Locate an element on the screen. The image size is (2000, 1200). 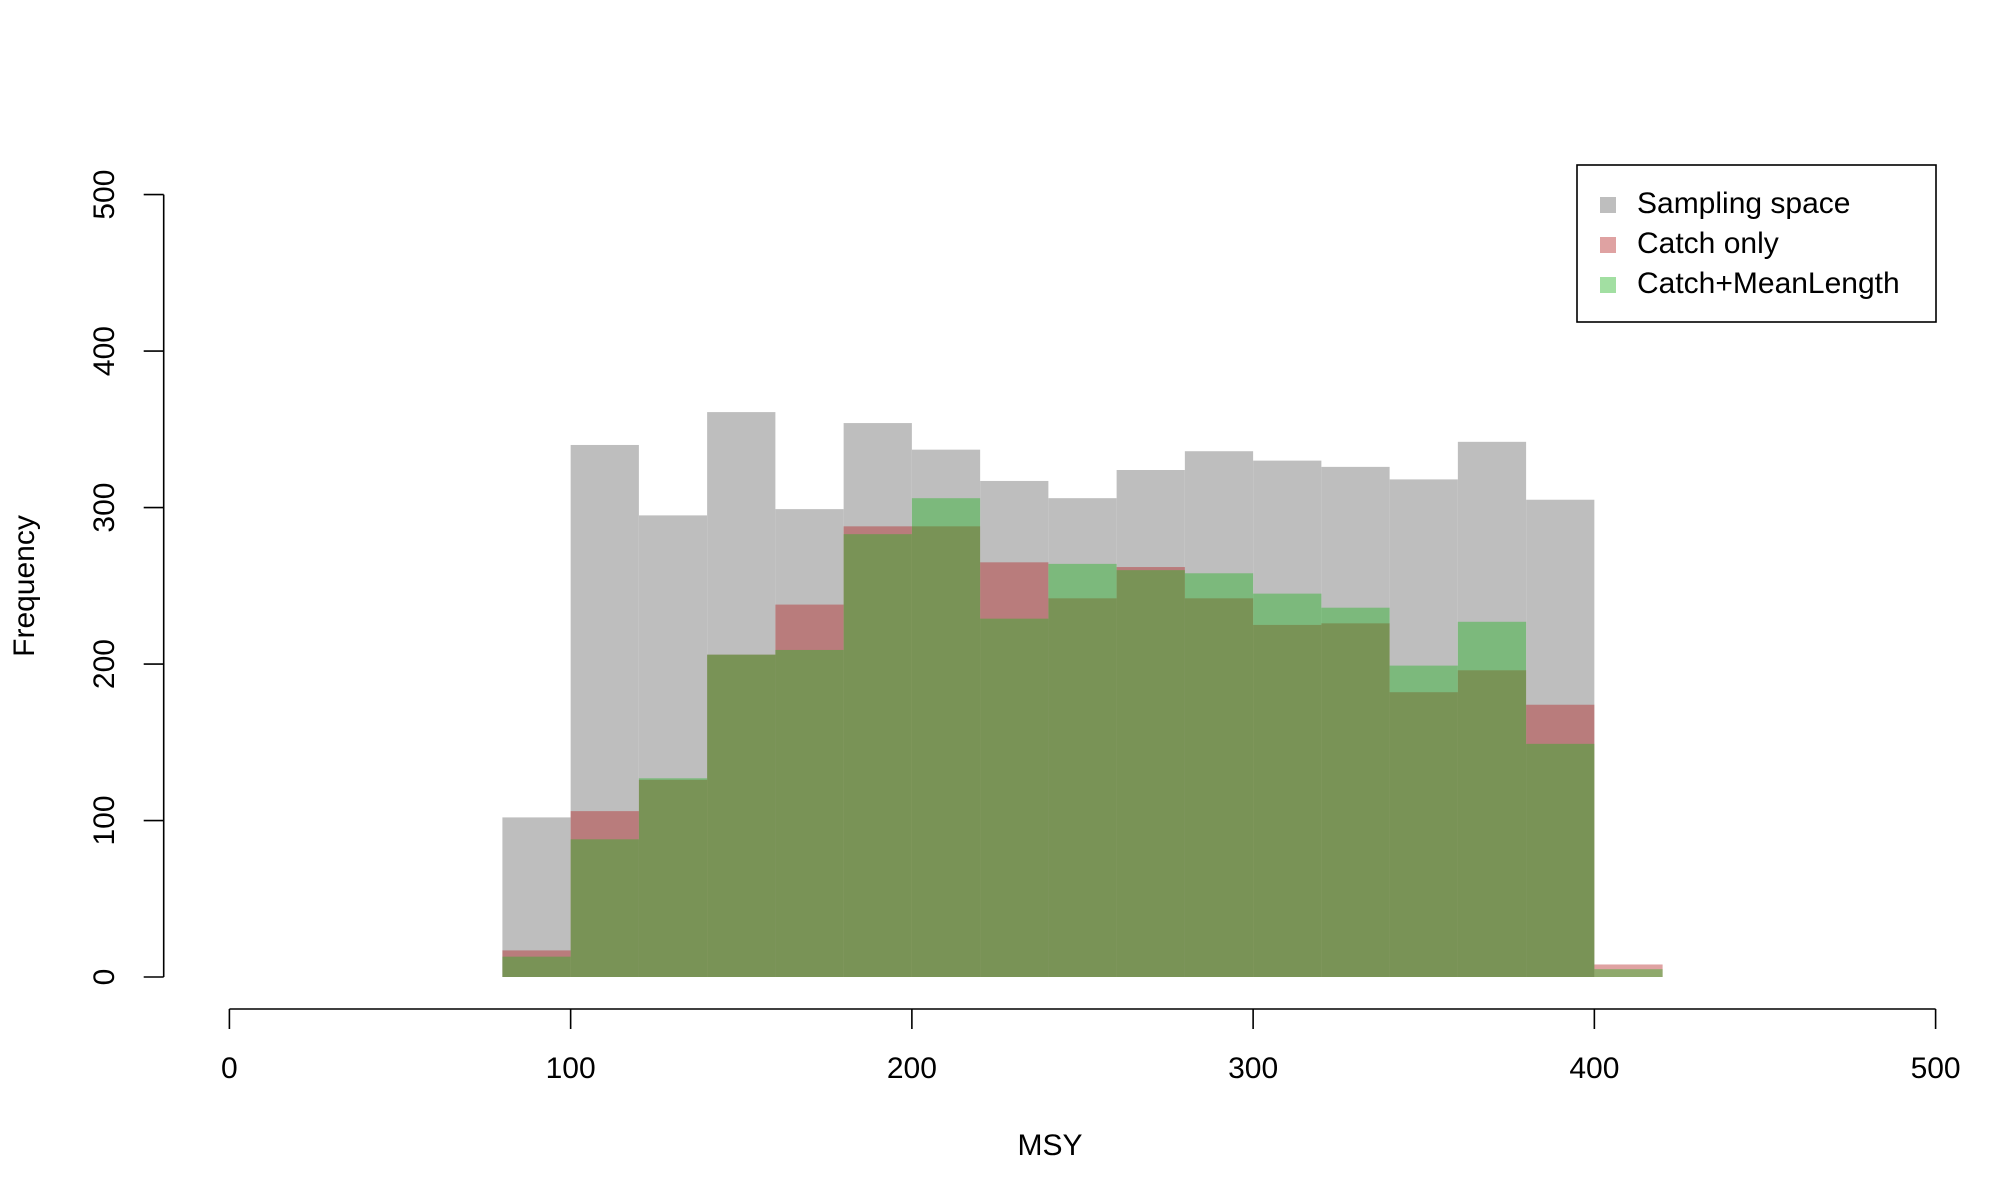
legend: Sampling space Catch only Catch+MeanLength is located at coordinates (1756, 243).